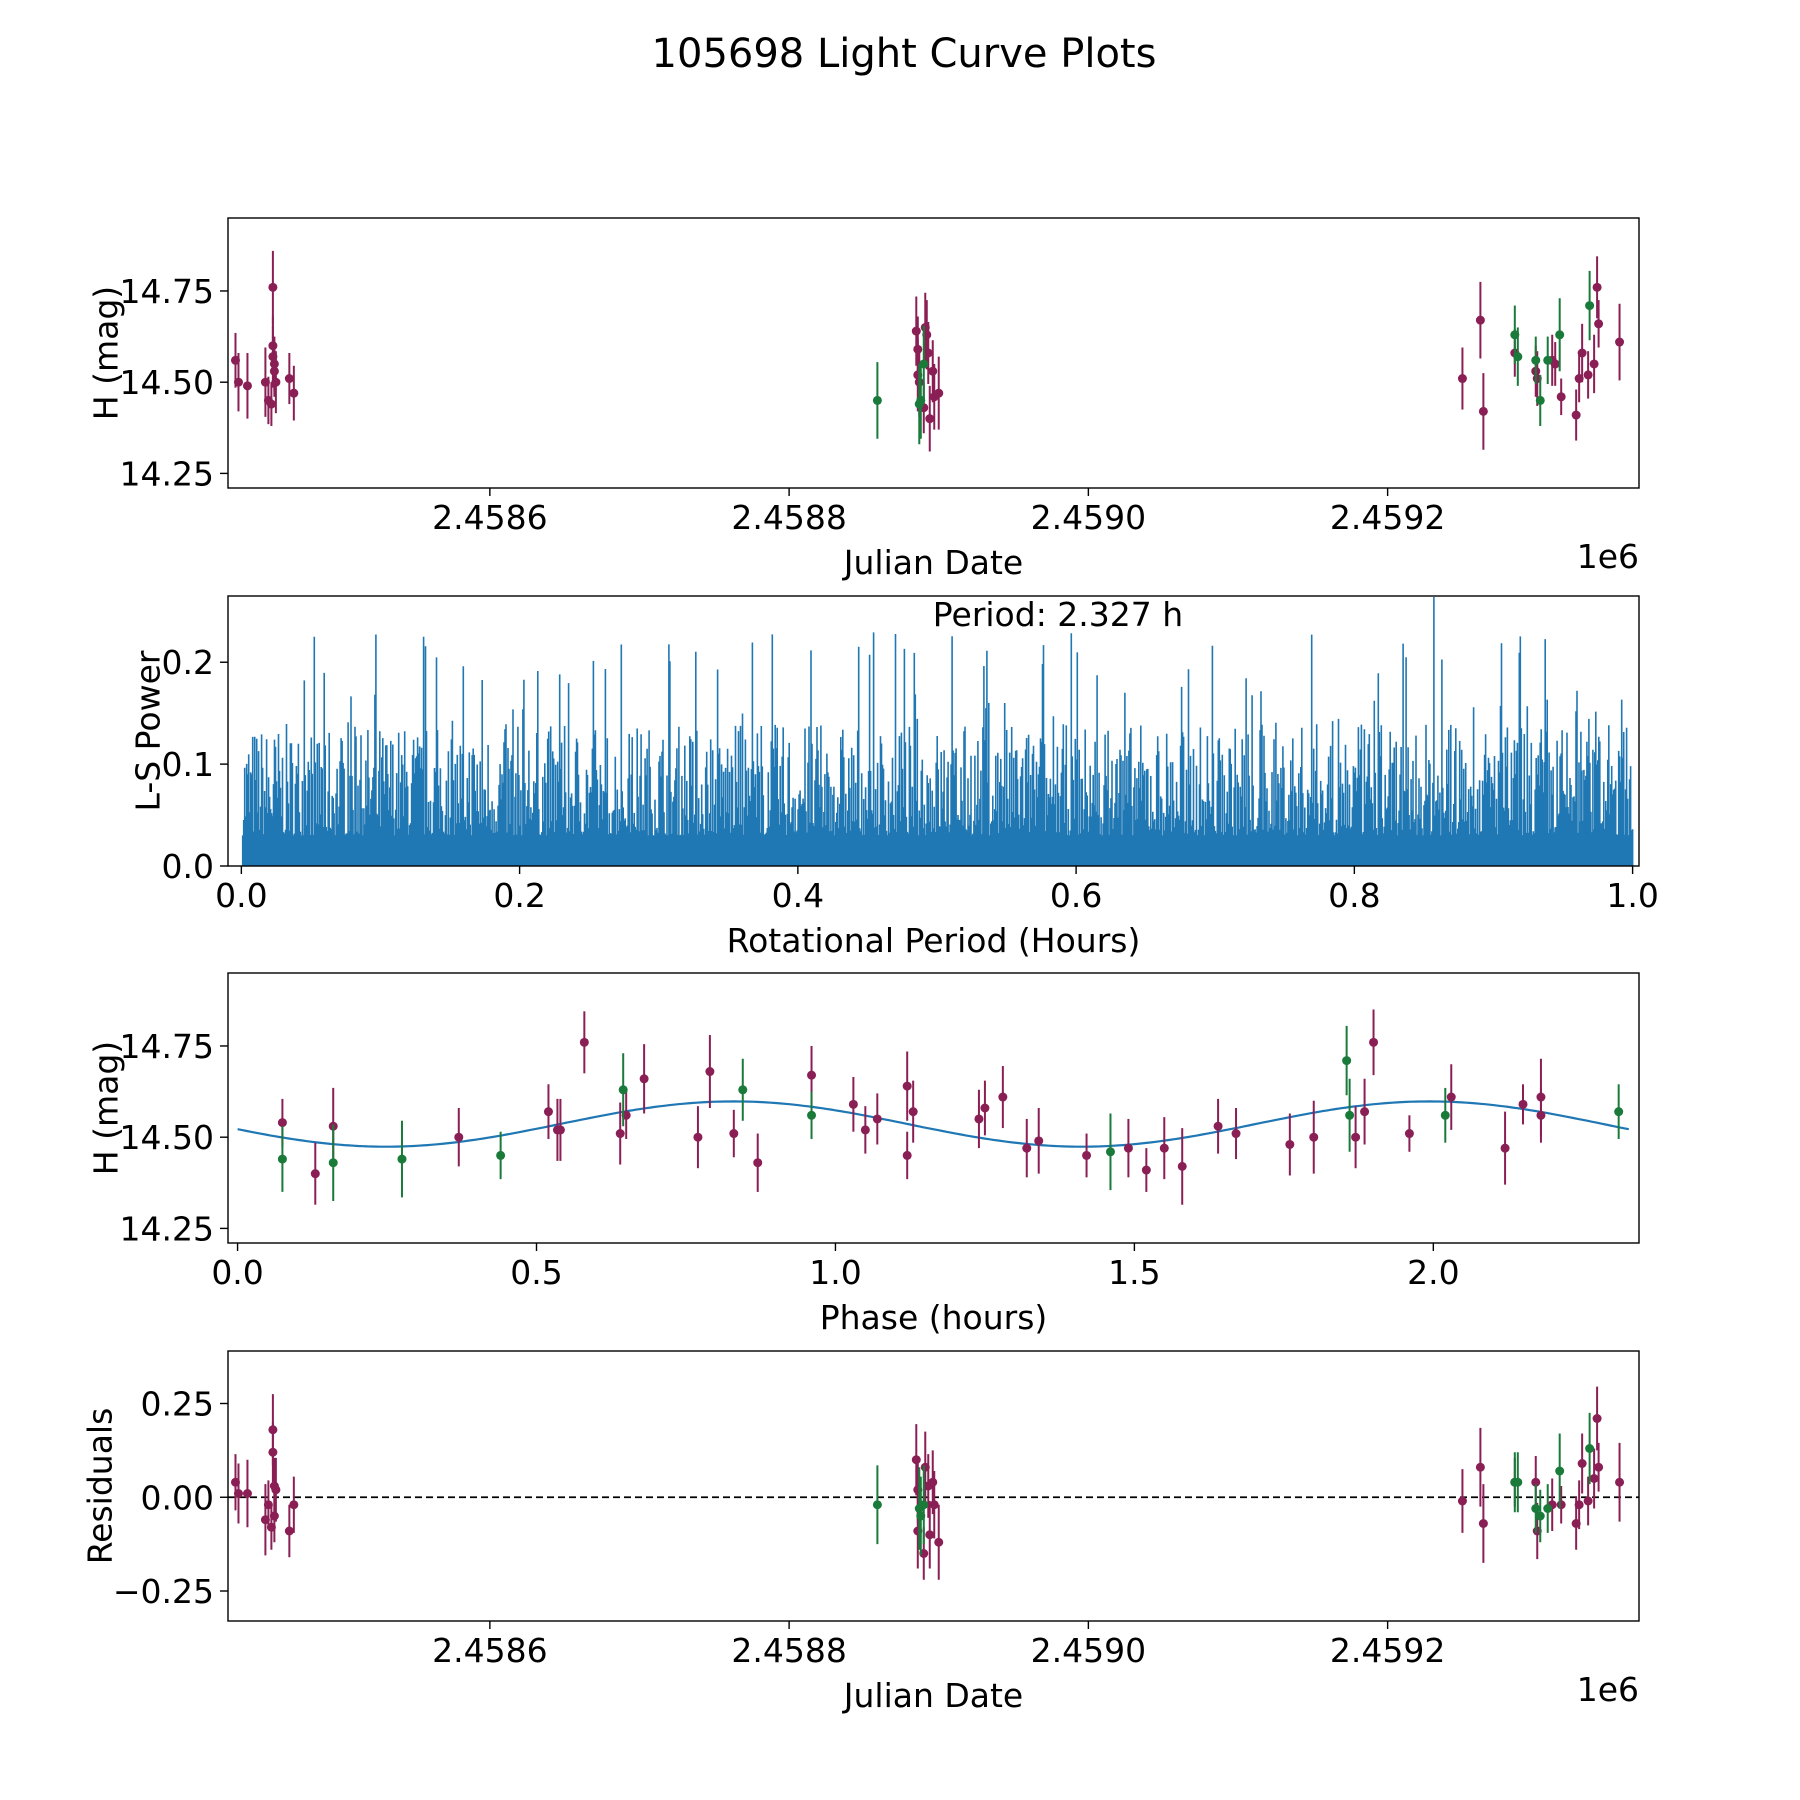 The image size is (1800, 1800). Describe the element at coordinates (163, 1591) in the screenshot. I see `y-tick-label: −0.25` at that location.